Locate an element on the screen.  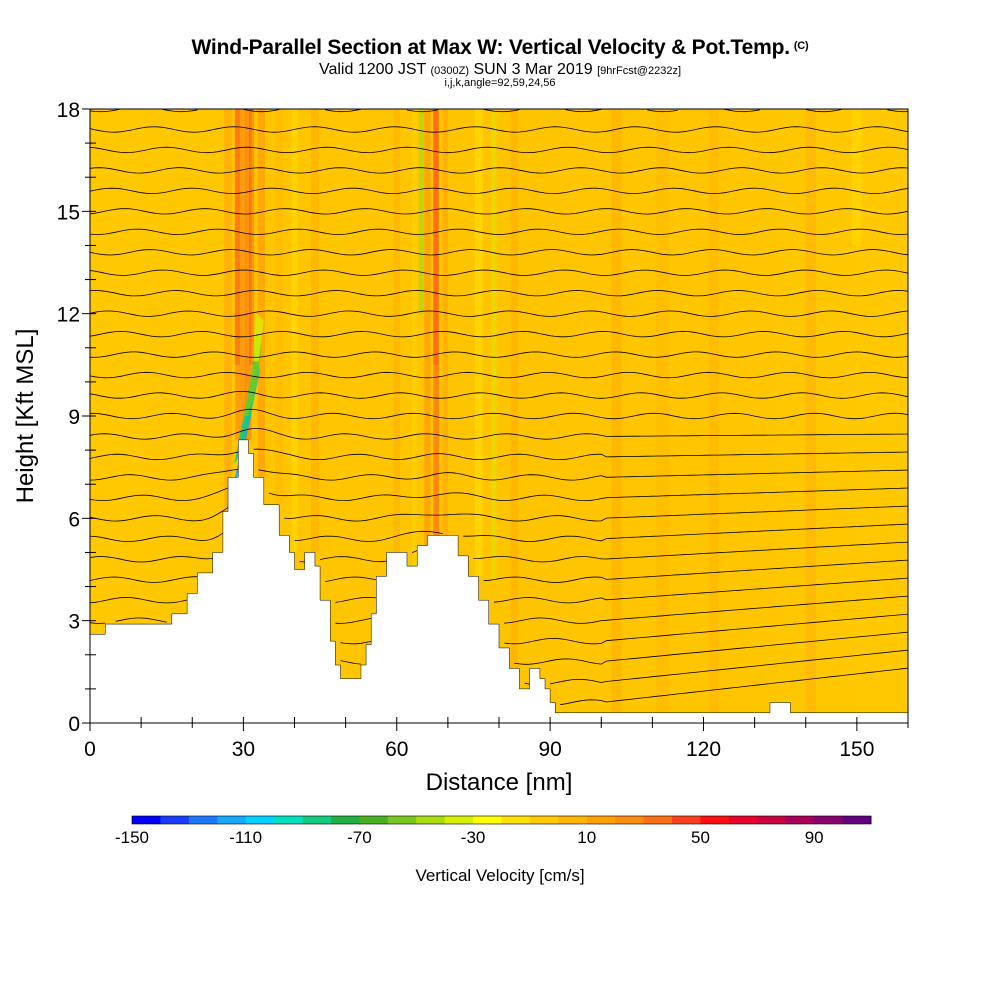
x-axis-label: Distance [nm] is located at coordinates (499, 782).